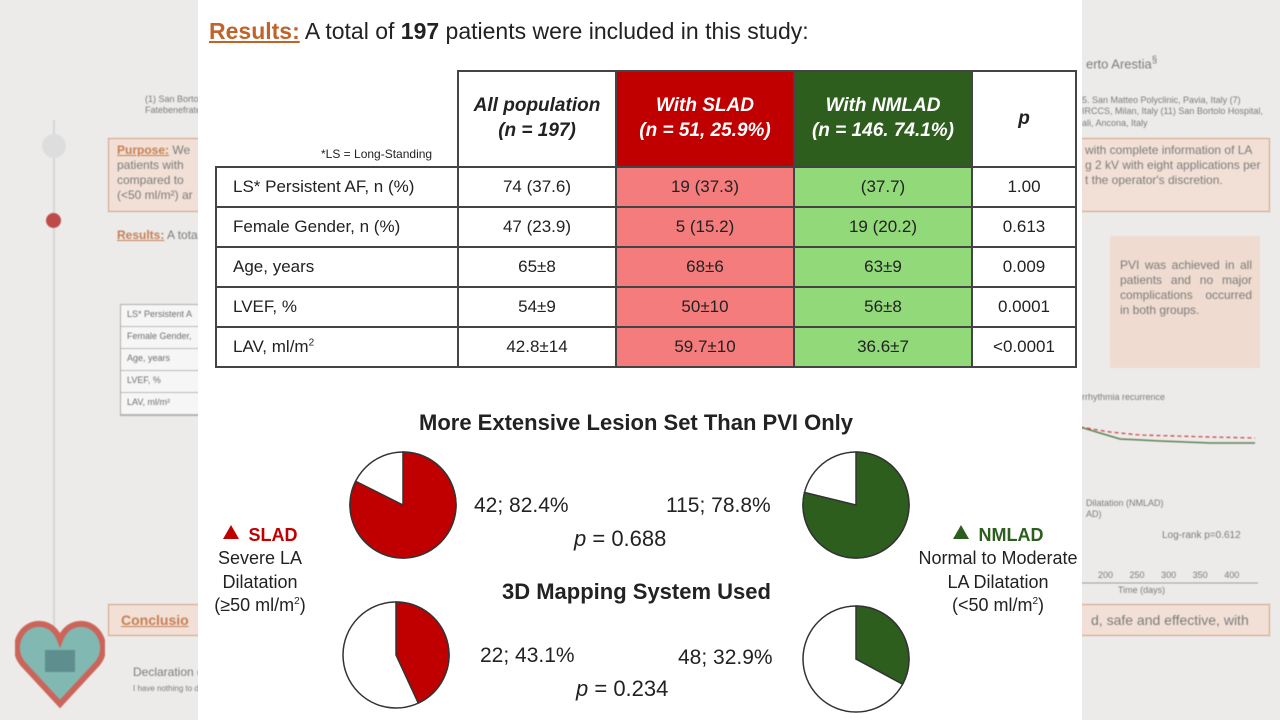 The width and height of the screenshot is (1280, 720). What do you see at coordinates (883, 119) in the screenshot?
I see `col-nmlad: With NMLAD (n = 146. 74.1%)` at bounding box center [883, 119].